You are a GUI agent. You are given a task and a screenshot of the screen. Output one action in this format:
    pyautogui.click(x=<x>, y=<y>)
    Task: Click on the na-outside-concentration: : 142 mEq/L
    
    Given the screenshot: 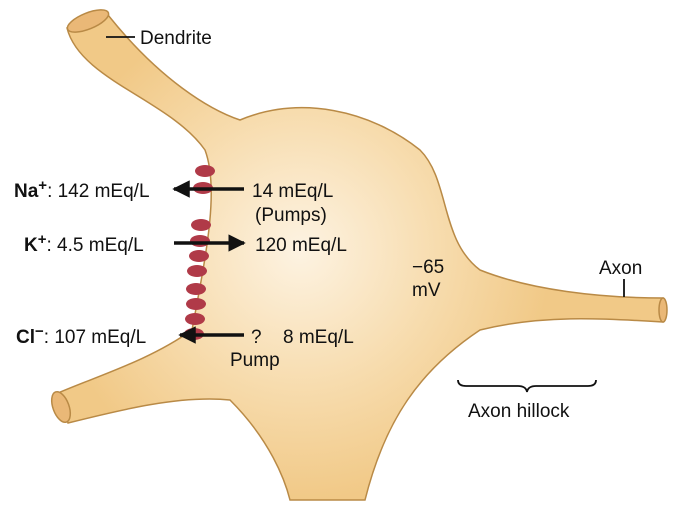 What is the action you would take?
    pyautogui.click(x=98, y=191)
    